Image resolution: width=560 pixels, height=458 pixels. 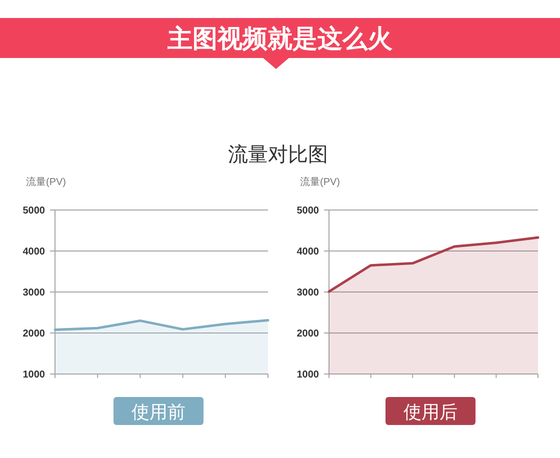 I want to click on chart-title: 主图视频就是这么火, so click(x=280, y=39).